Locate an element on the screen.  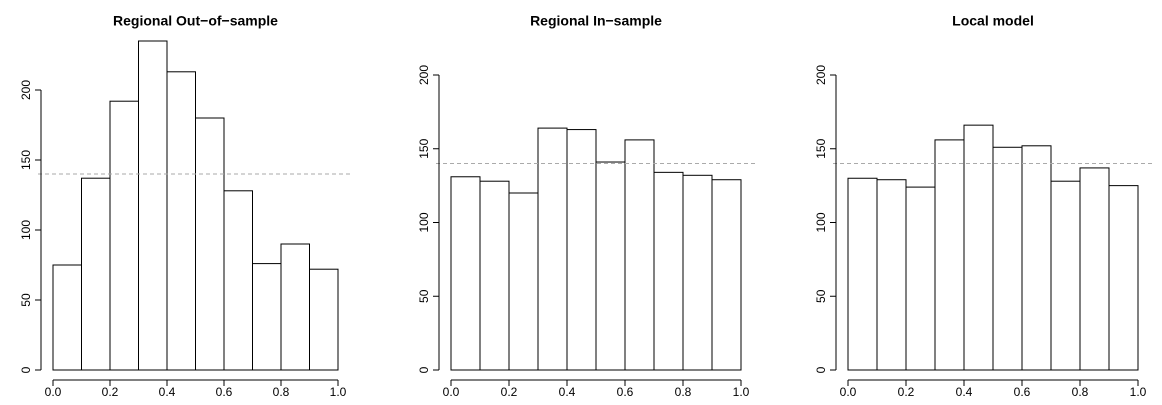
chart-title: Local model is located at coordinates (993, 21).